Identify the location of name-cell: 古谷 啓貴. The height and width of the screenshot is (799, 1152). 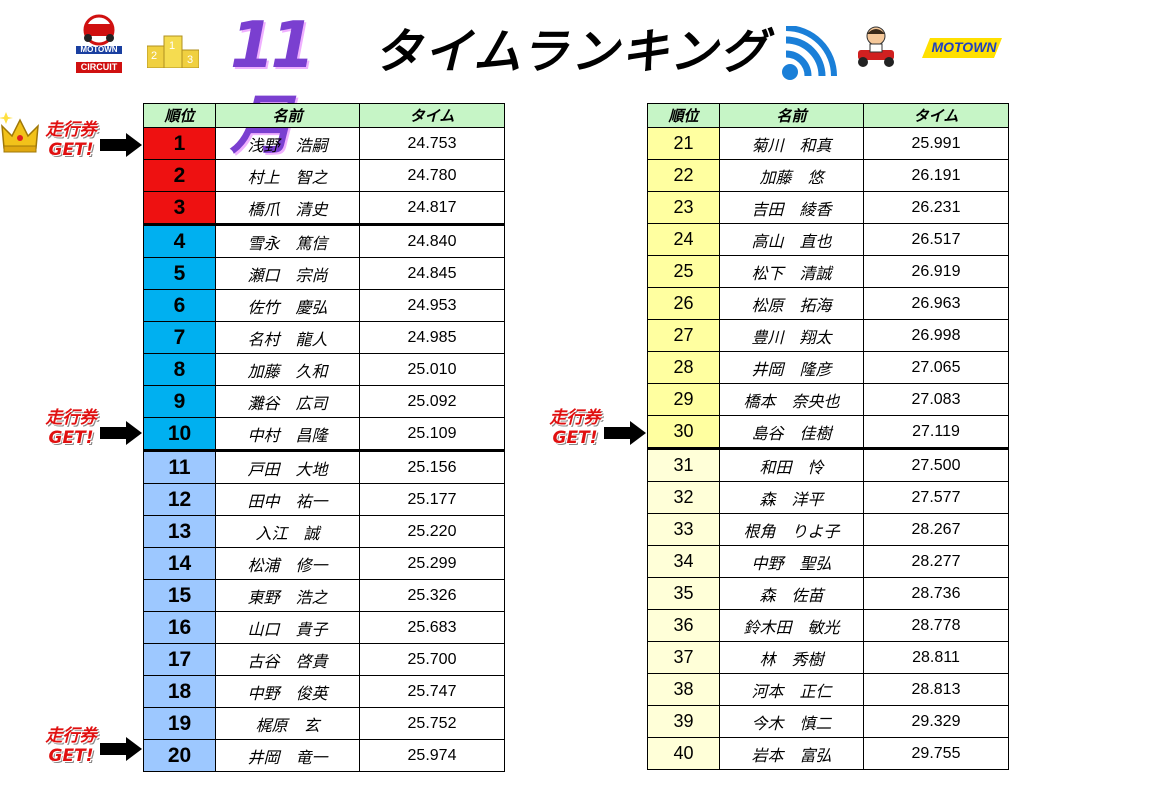
(287, 659).